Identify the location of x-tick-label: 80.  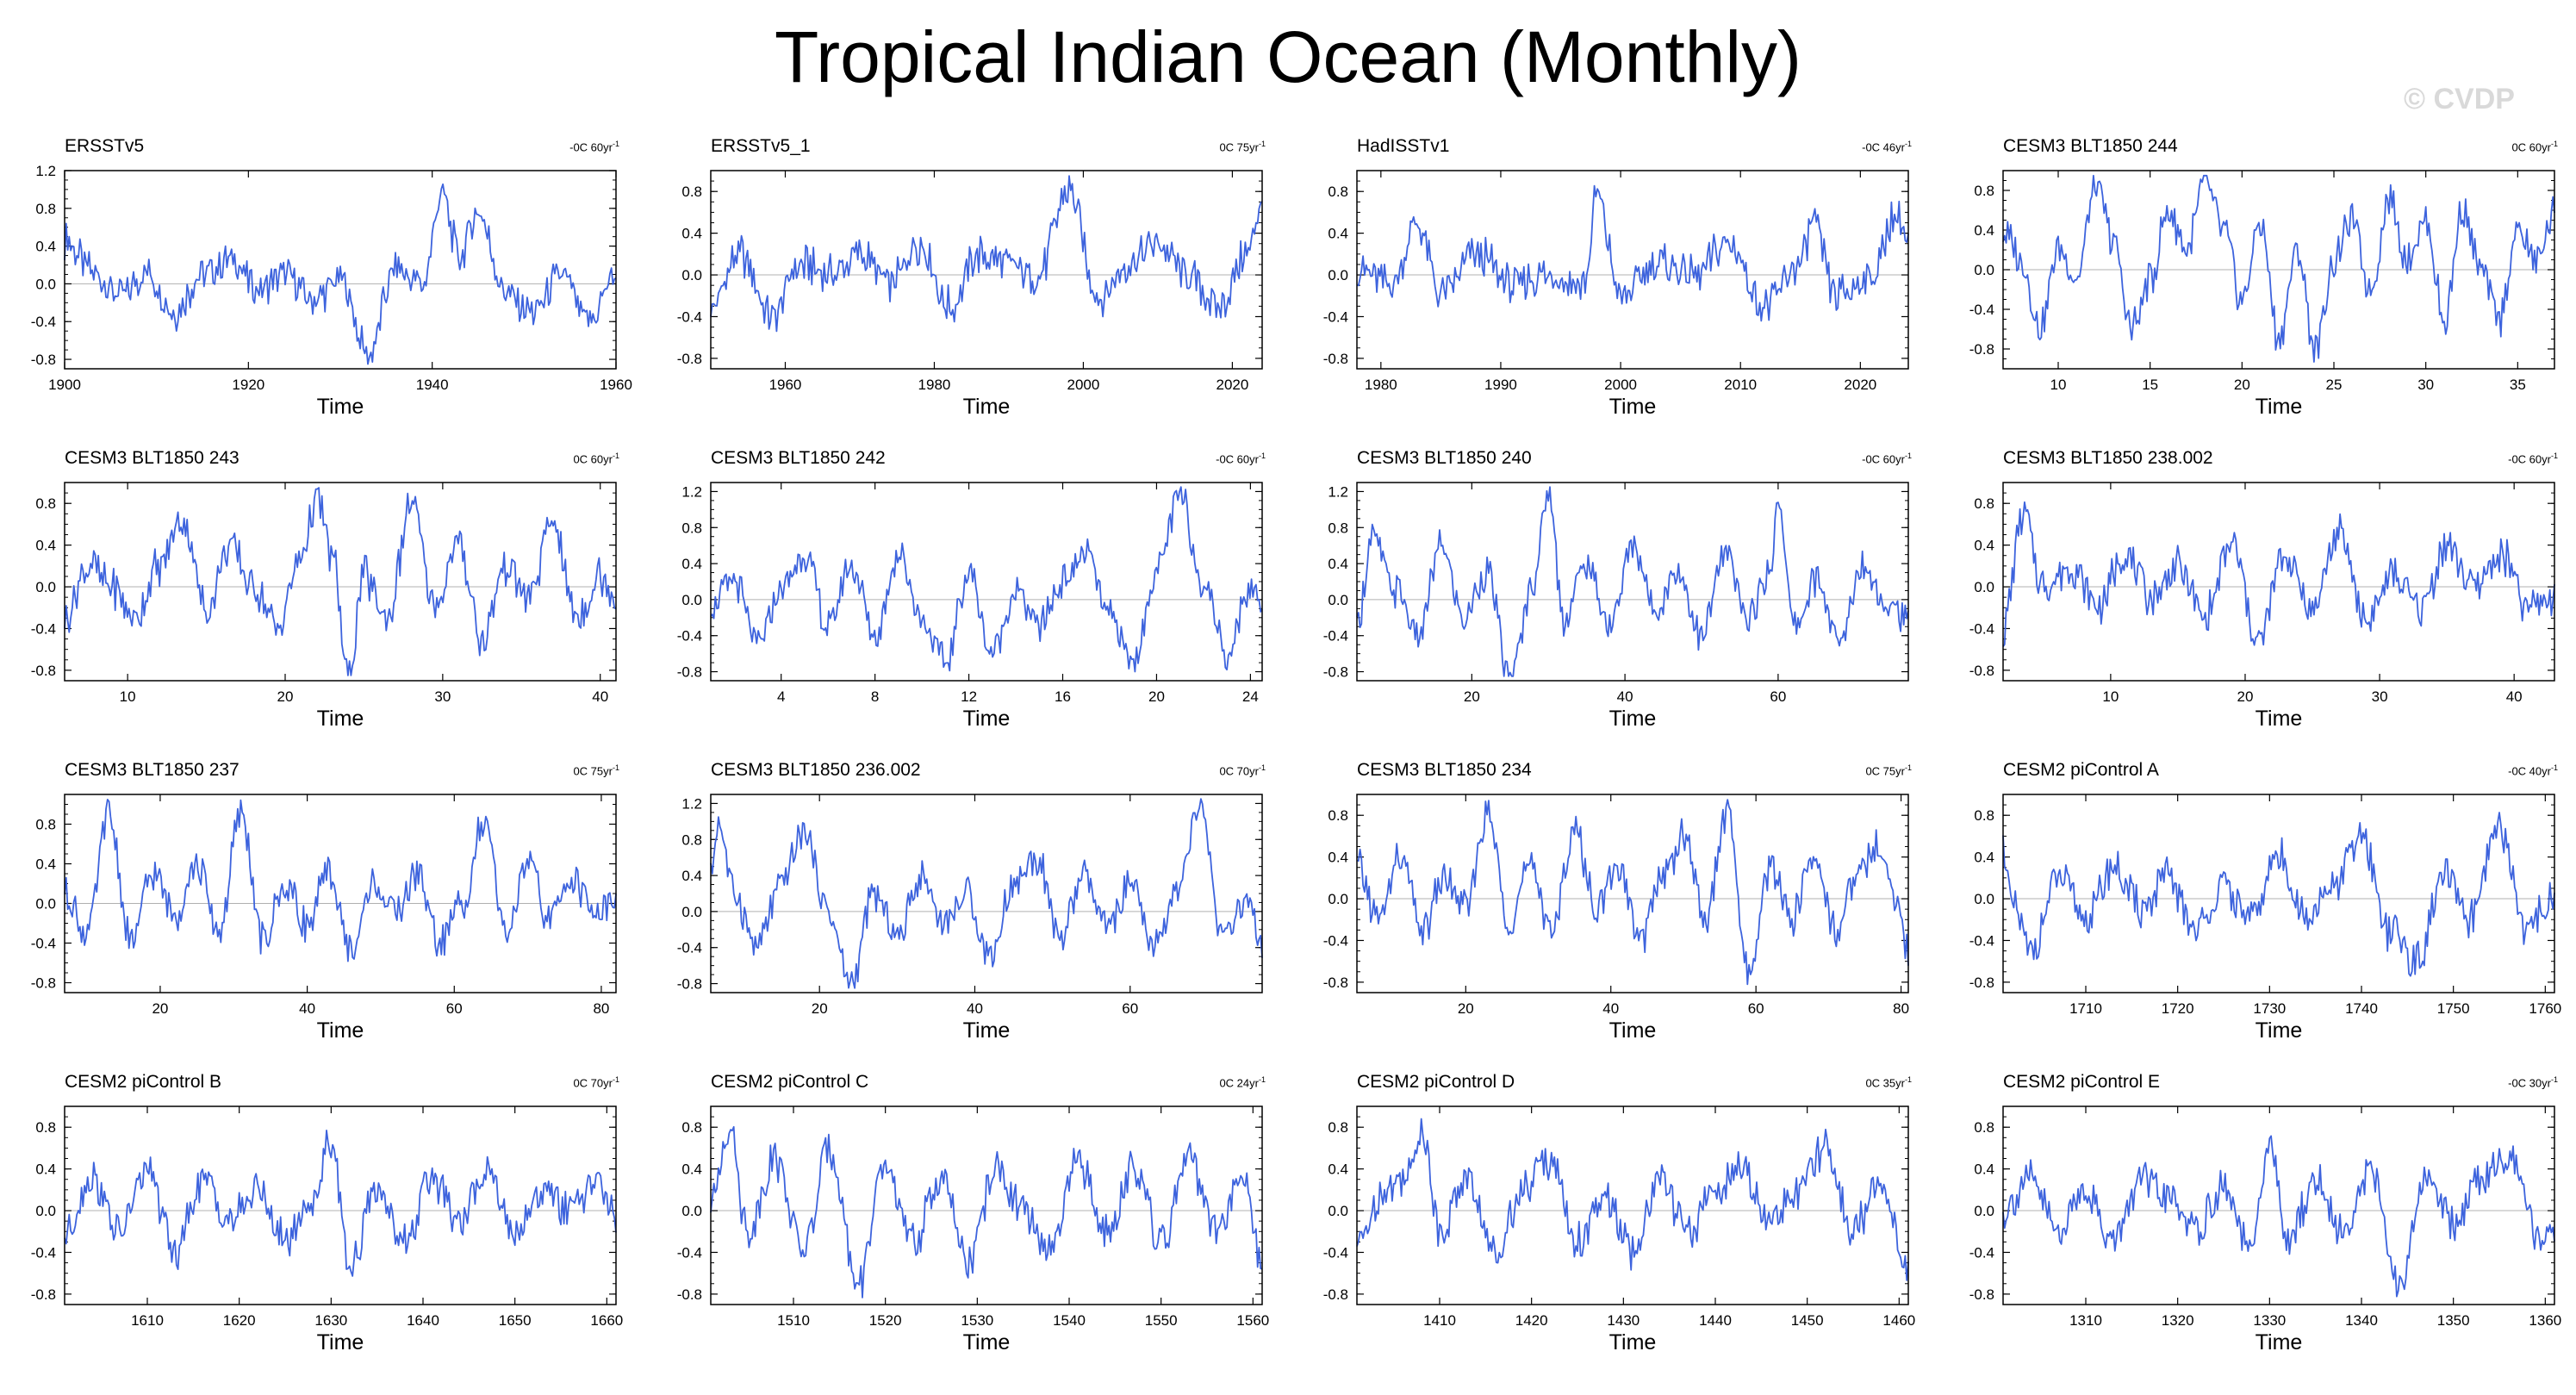
(1901, 1008).